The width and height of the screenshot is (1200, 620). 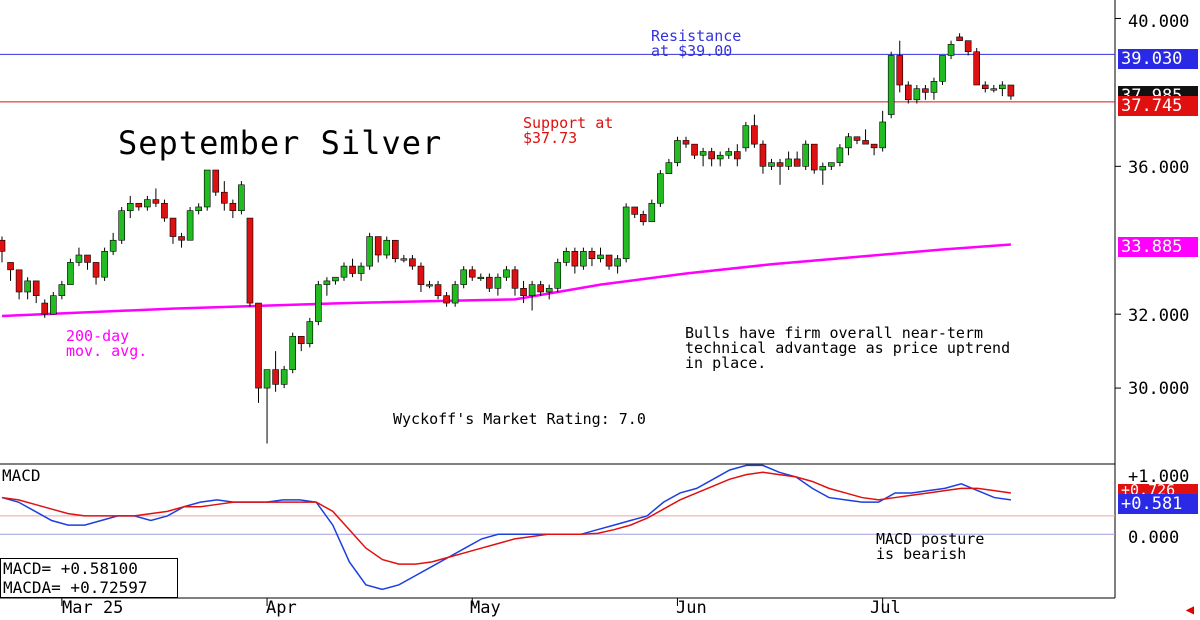 What do you see at coordinates (1158, 490) in the screenshot?
I see `macda-value-box: +0.726` at bounding box center [1158, 490].